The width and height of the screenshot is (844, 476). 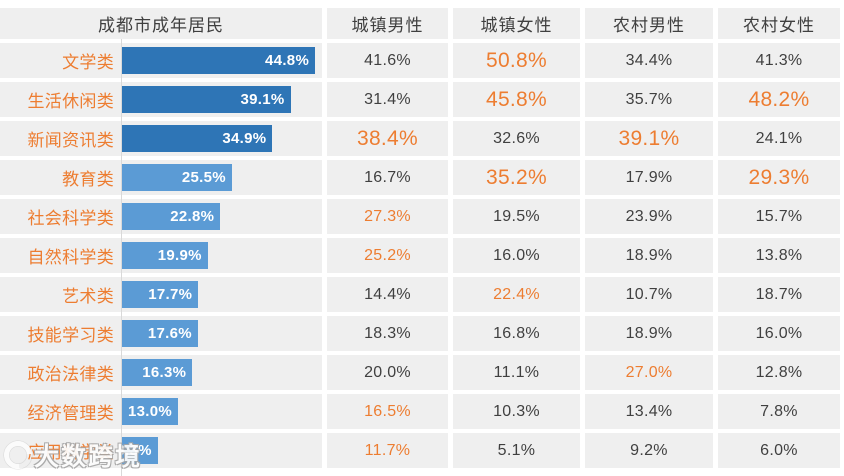 What do you see at coordinates (779, 60) in the screenshot?
I see `value-cell: 41.3%` at bounding box center [779, 60].